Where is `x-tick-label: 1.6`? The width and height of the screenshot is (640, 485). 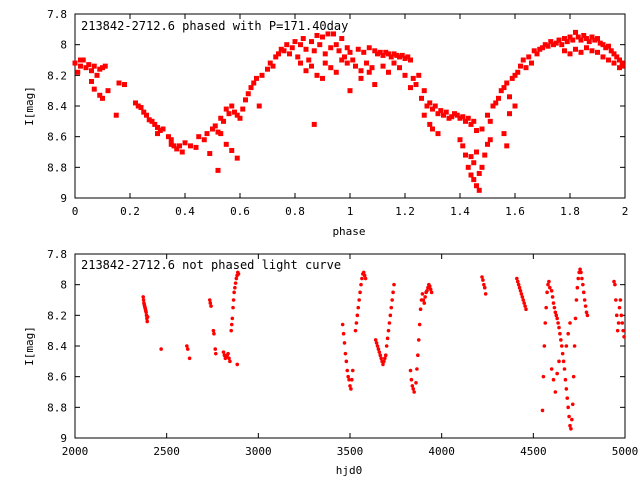
x-tick-label: 1.6 is located at coordinates (515, 211).